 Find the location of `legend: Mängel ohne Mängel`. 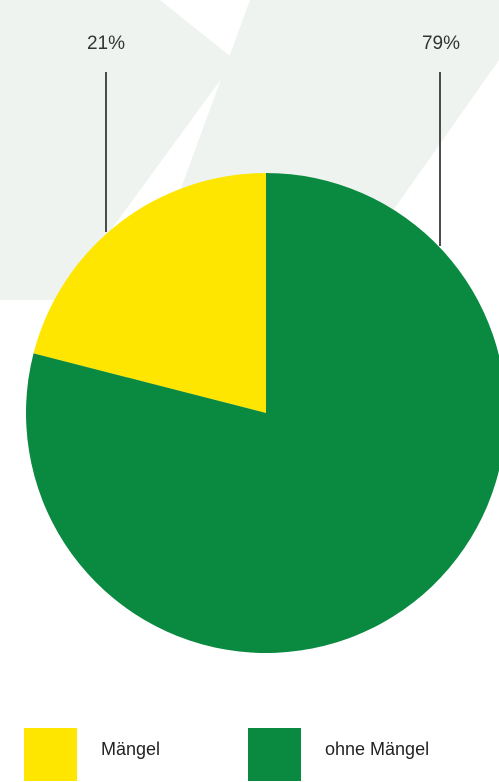

legend: Mängel ohne Mängel is located at coordinates (249, 753).